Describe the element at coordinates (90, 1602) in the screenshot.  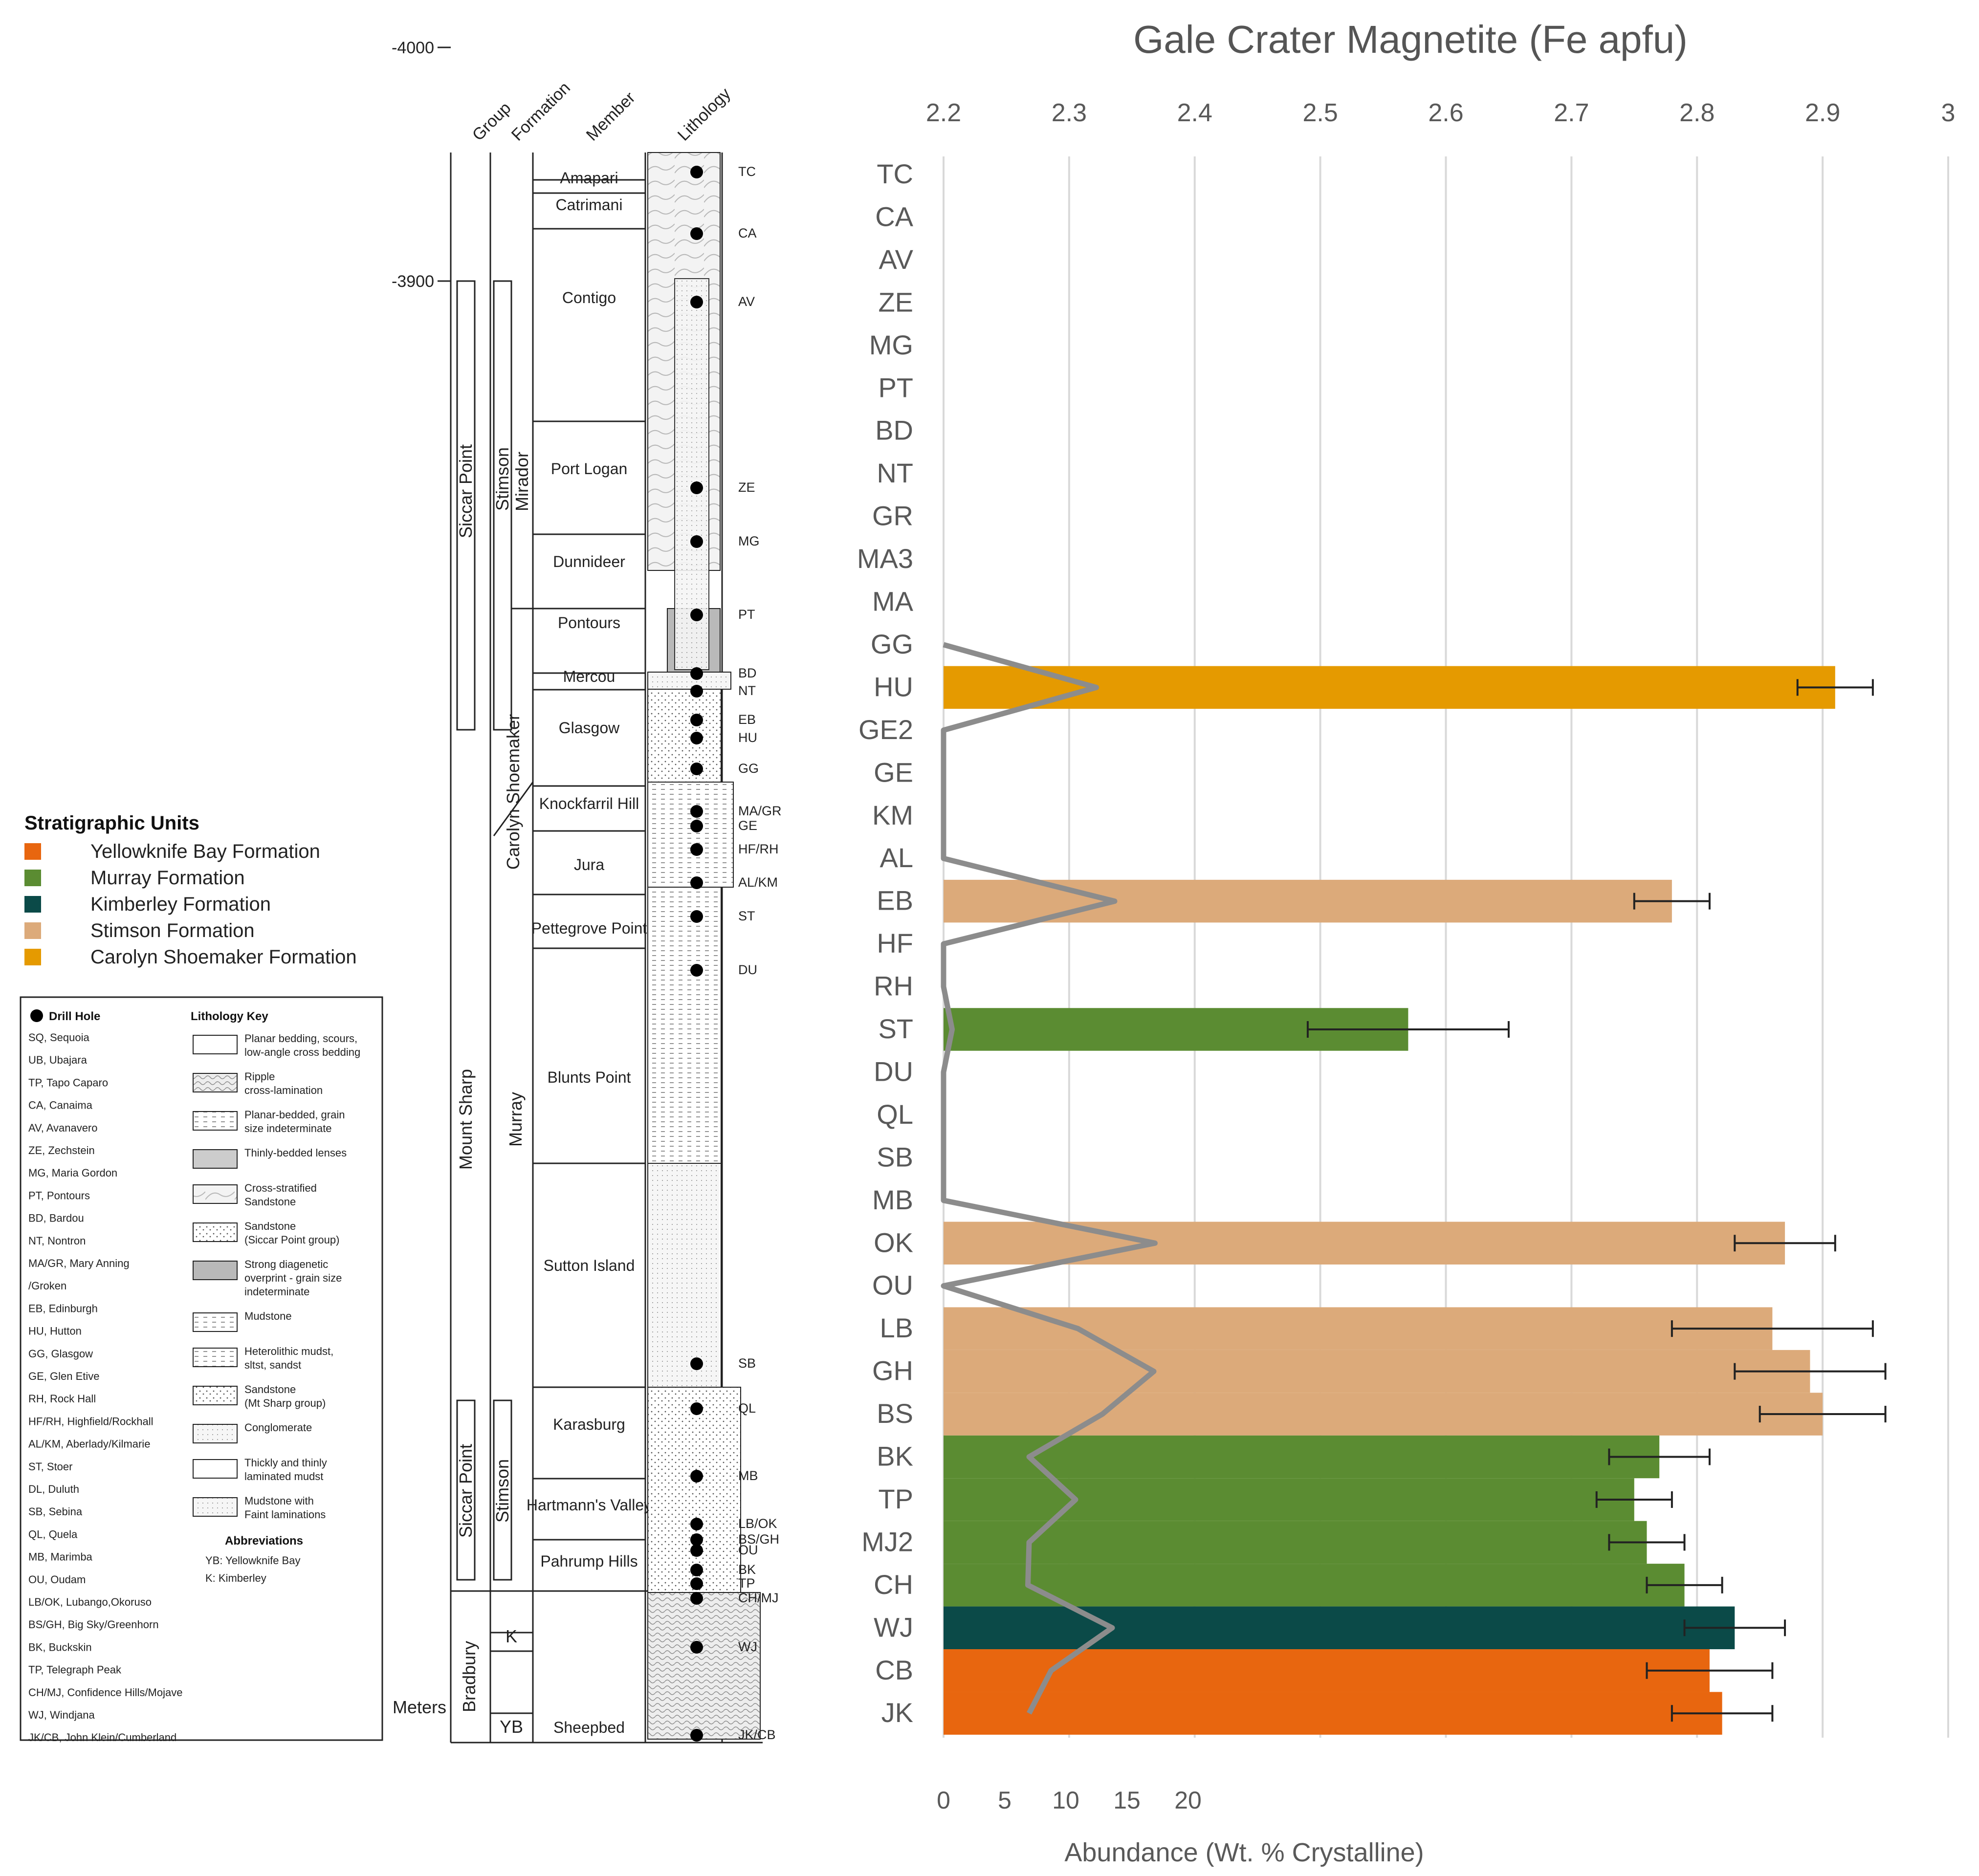
I see `site-abbreviation: LB/OK, Lubango,Okoruso` at that location.